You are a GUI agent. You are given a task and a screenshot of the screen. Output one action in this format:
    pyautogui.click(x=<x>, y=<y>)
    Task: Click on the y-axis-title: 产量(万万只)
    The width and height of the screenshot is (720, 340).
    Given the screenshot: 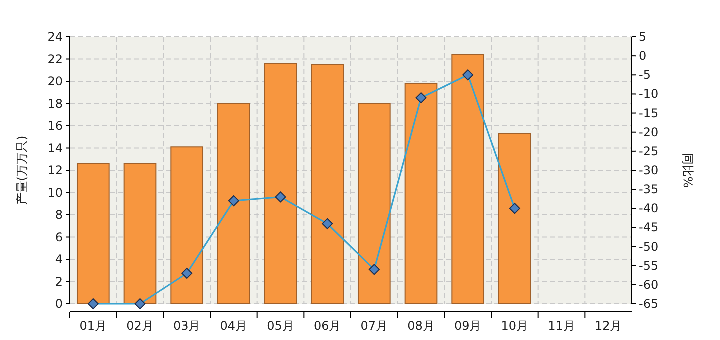 What is the action you would take?
    pyautogui.click(x=22, y=171)
    